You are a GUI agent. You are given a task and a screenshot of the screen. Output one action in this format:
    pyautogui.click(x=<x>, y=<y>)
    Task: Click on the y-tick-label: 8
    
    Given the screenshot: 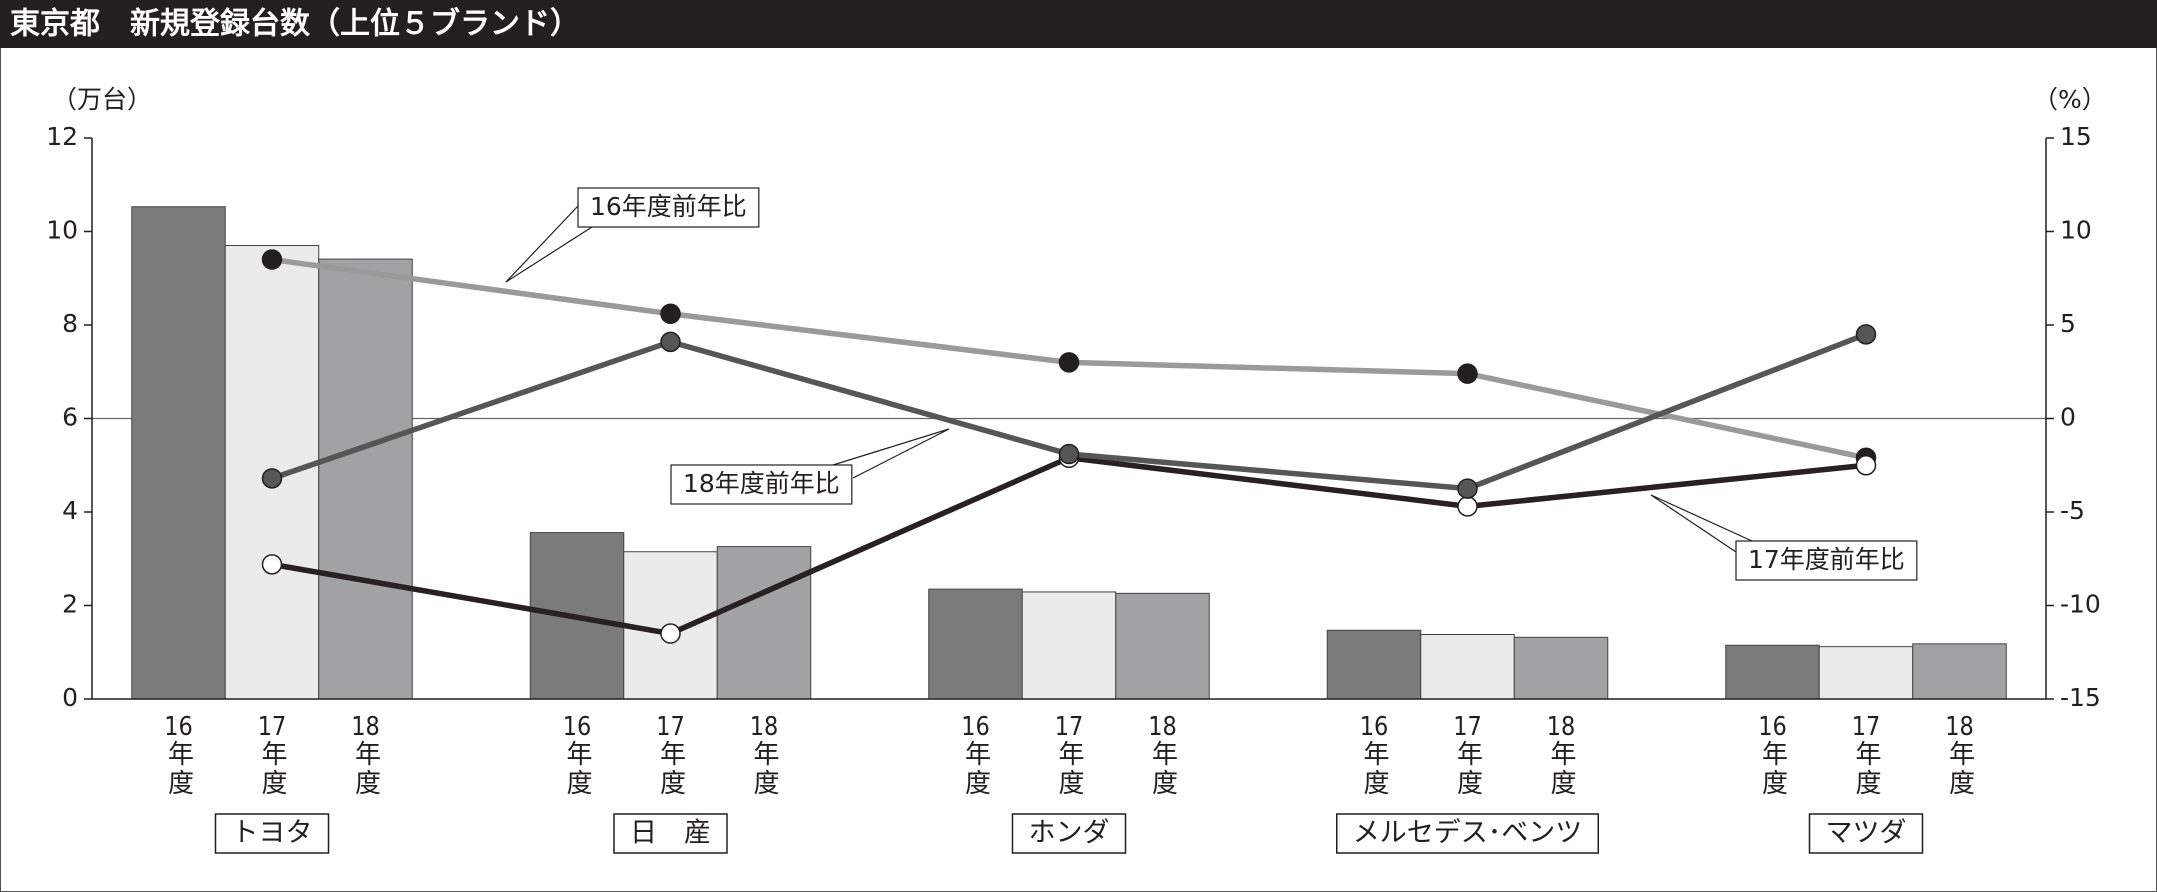 What is the action you would take?
    pyautogui.click(x=70, y=323)
    